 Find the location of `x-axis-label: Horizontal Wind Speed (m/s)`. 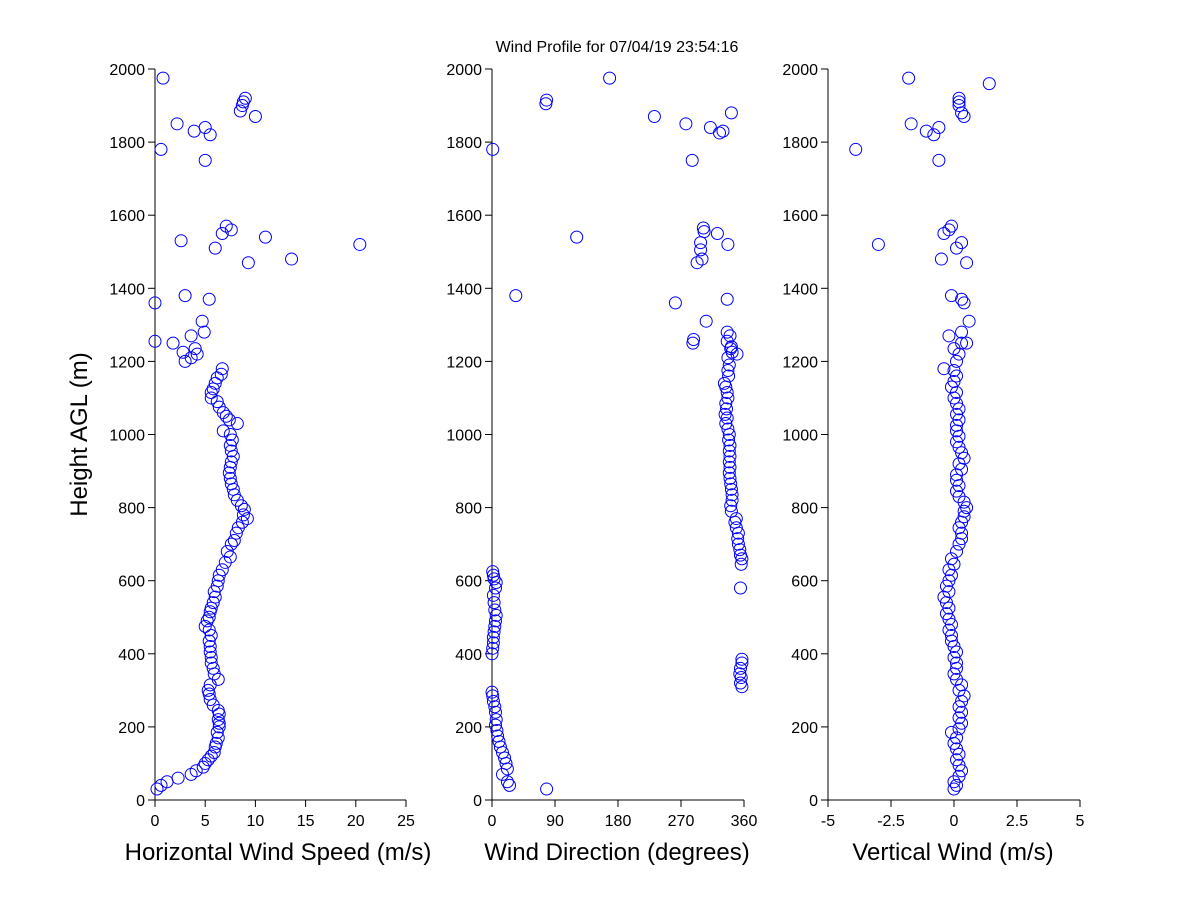

x-axis-label: Horizontal Wind Speed (m/s) is located at coordinates (278, 852).